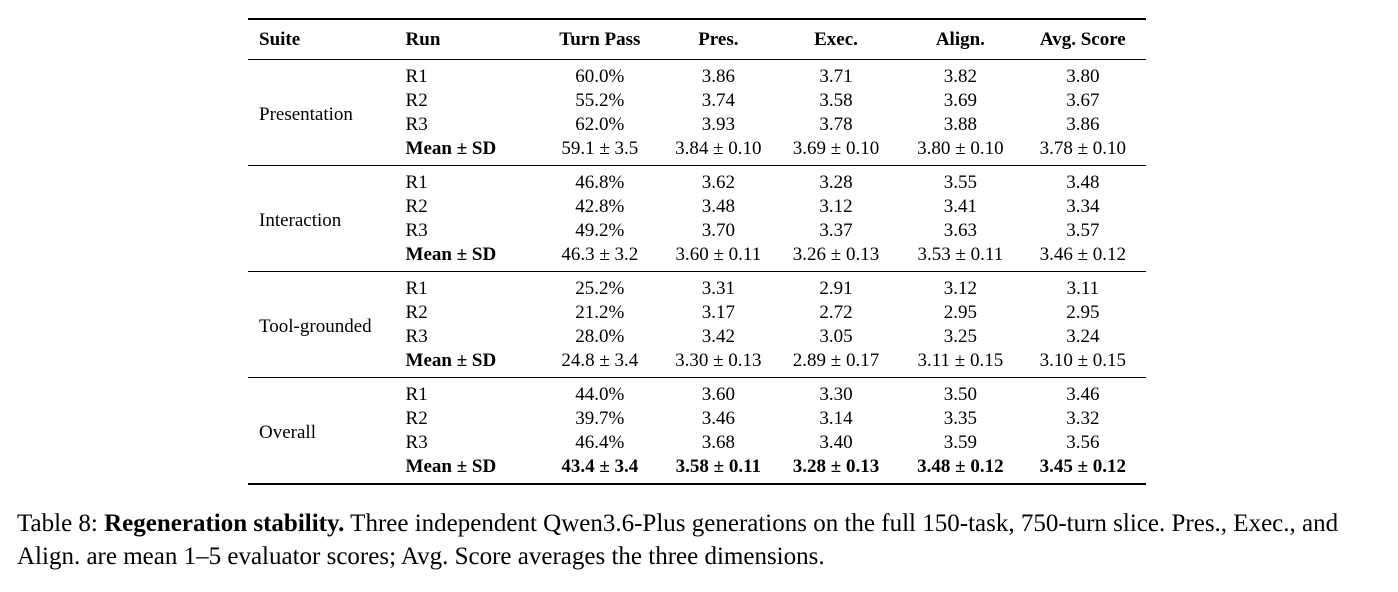 This screenshot has height=592, width=1398. I want to click on cell-pres: 3.17, so click(718, 312).